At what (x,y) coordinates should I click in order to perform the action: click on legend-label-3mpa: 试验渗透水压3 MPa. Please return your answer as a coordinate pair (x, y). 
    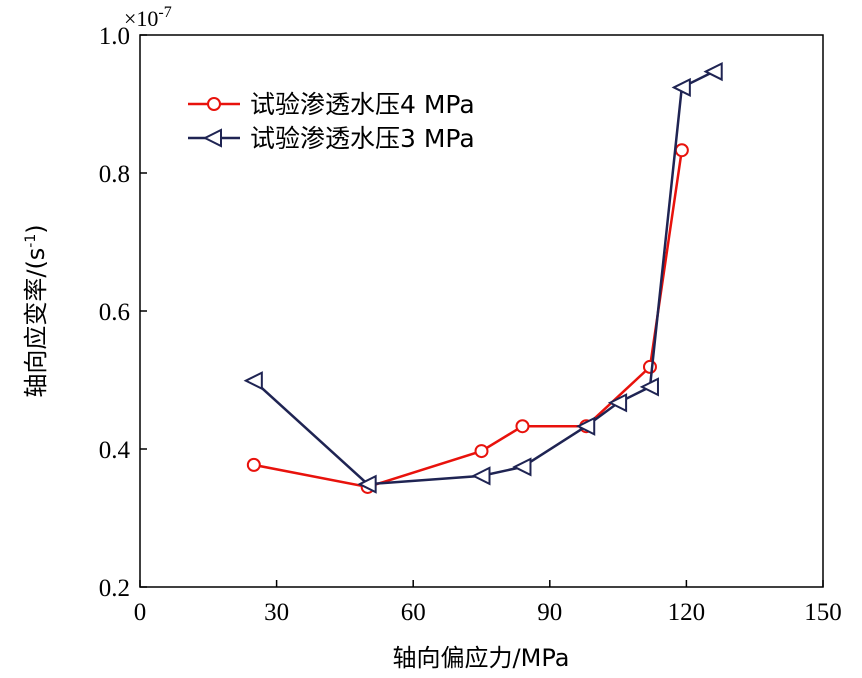
    Looking at the image, I should click on (362, 138).